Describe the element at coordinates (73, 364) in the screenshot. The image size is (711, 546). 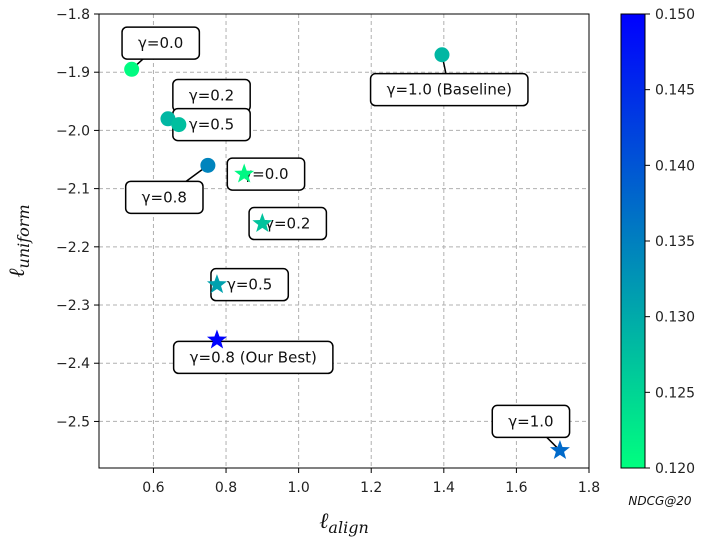
I see `y-tick-label: −2.4` at that location.